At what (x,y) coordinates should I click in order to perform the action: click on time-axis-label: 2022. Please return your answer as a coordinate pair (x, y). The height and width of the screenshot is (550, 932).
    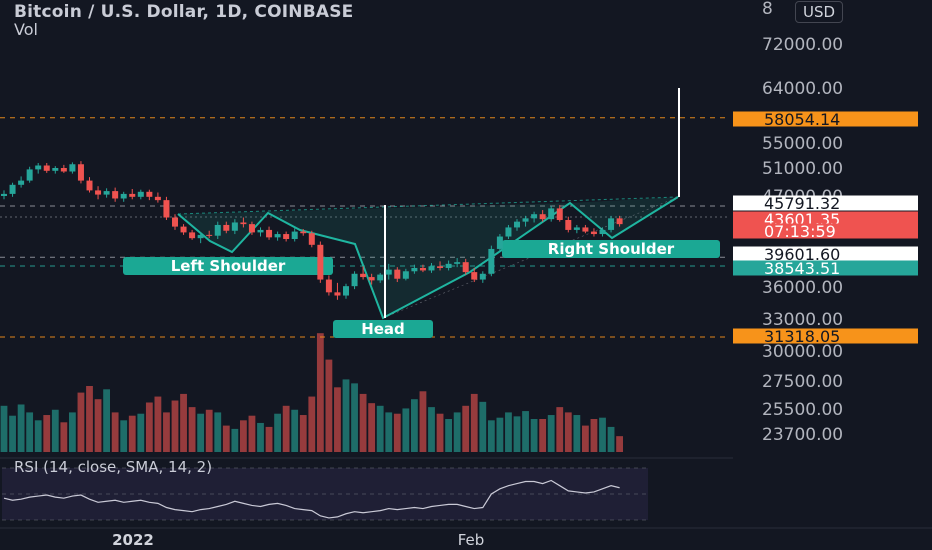
    Looking at the image, I should click on (133, 540).